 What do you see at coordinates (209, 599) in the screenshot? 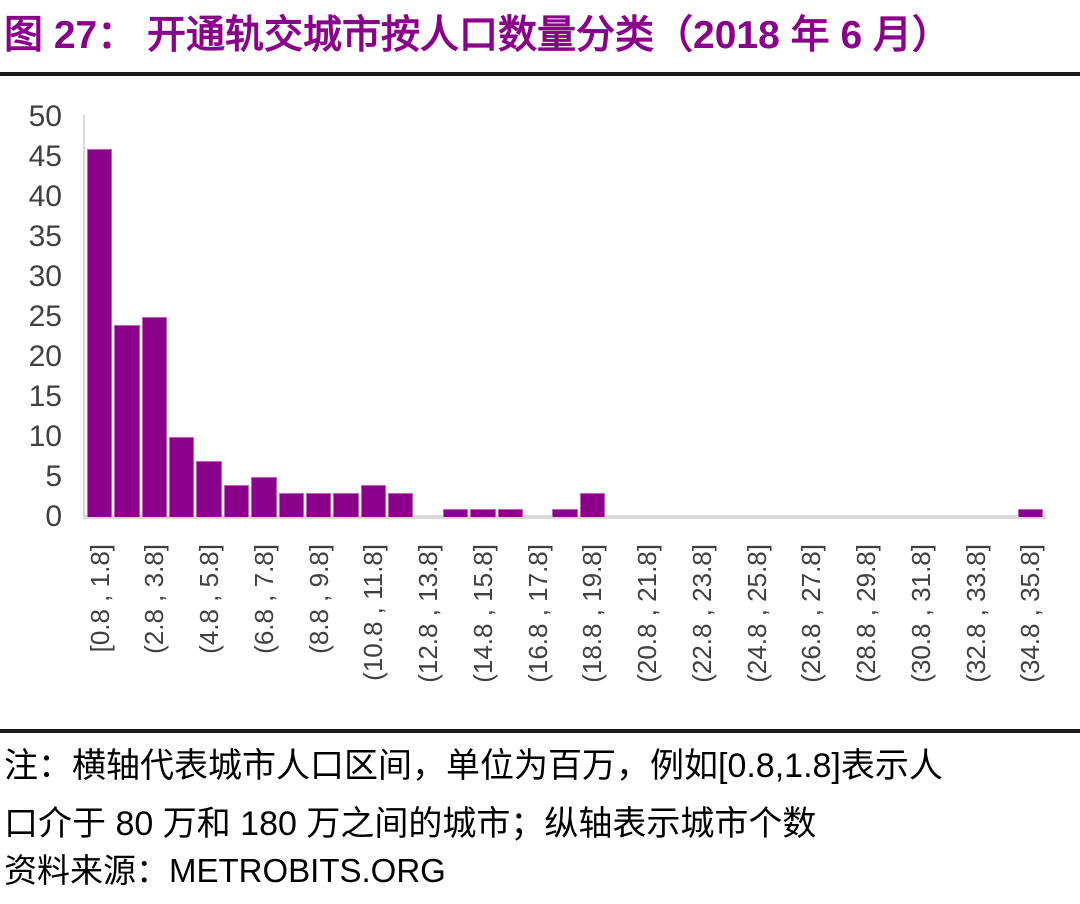
I see `x-tick-label: (4.8 , 5.8]` at bounding box center [209, 599].